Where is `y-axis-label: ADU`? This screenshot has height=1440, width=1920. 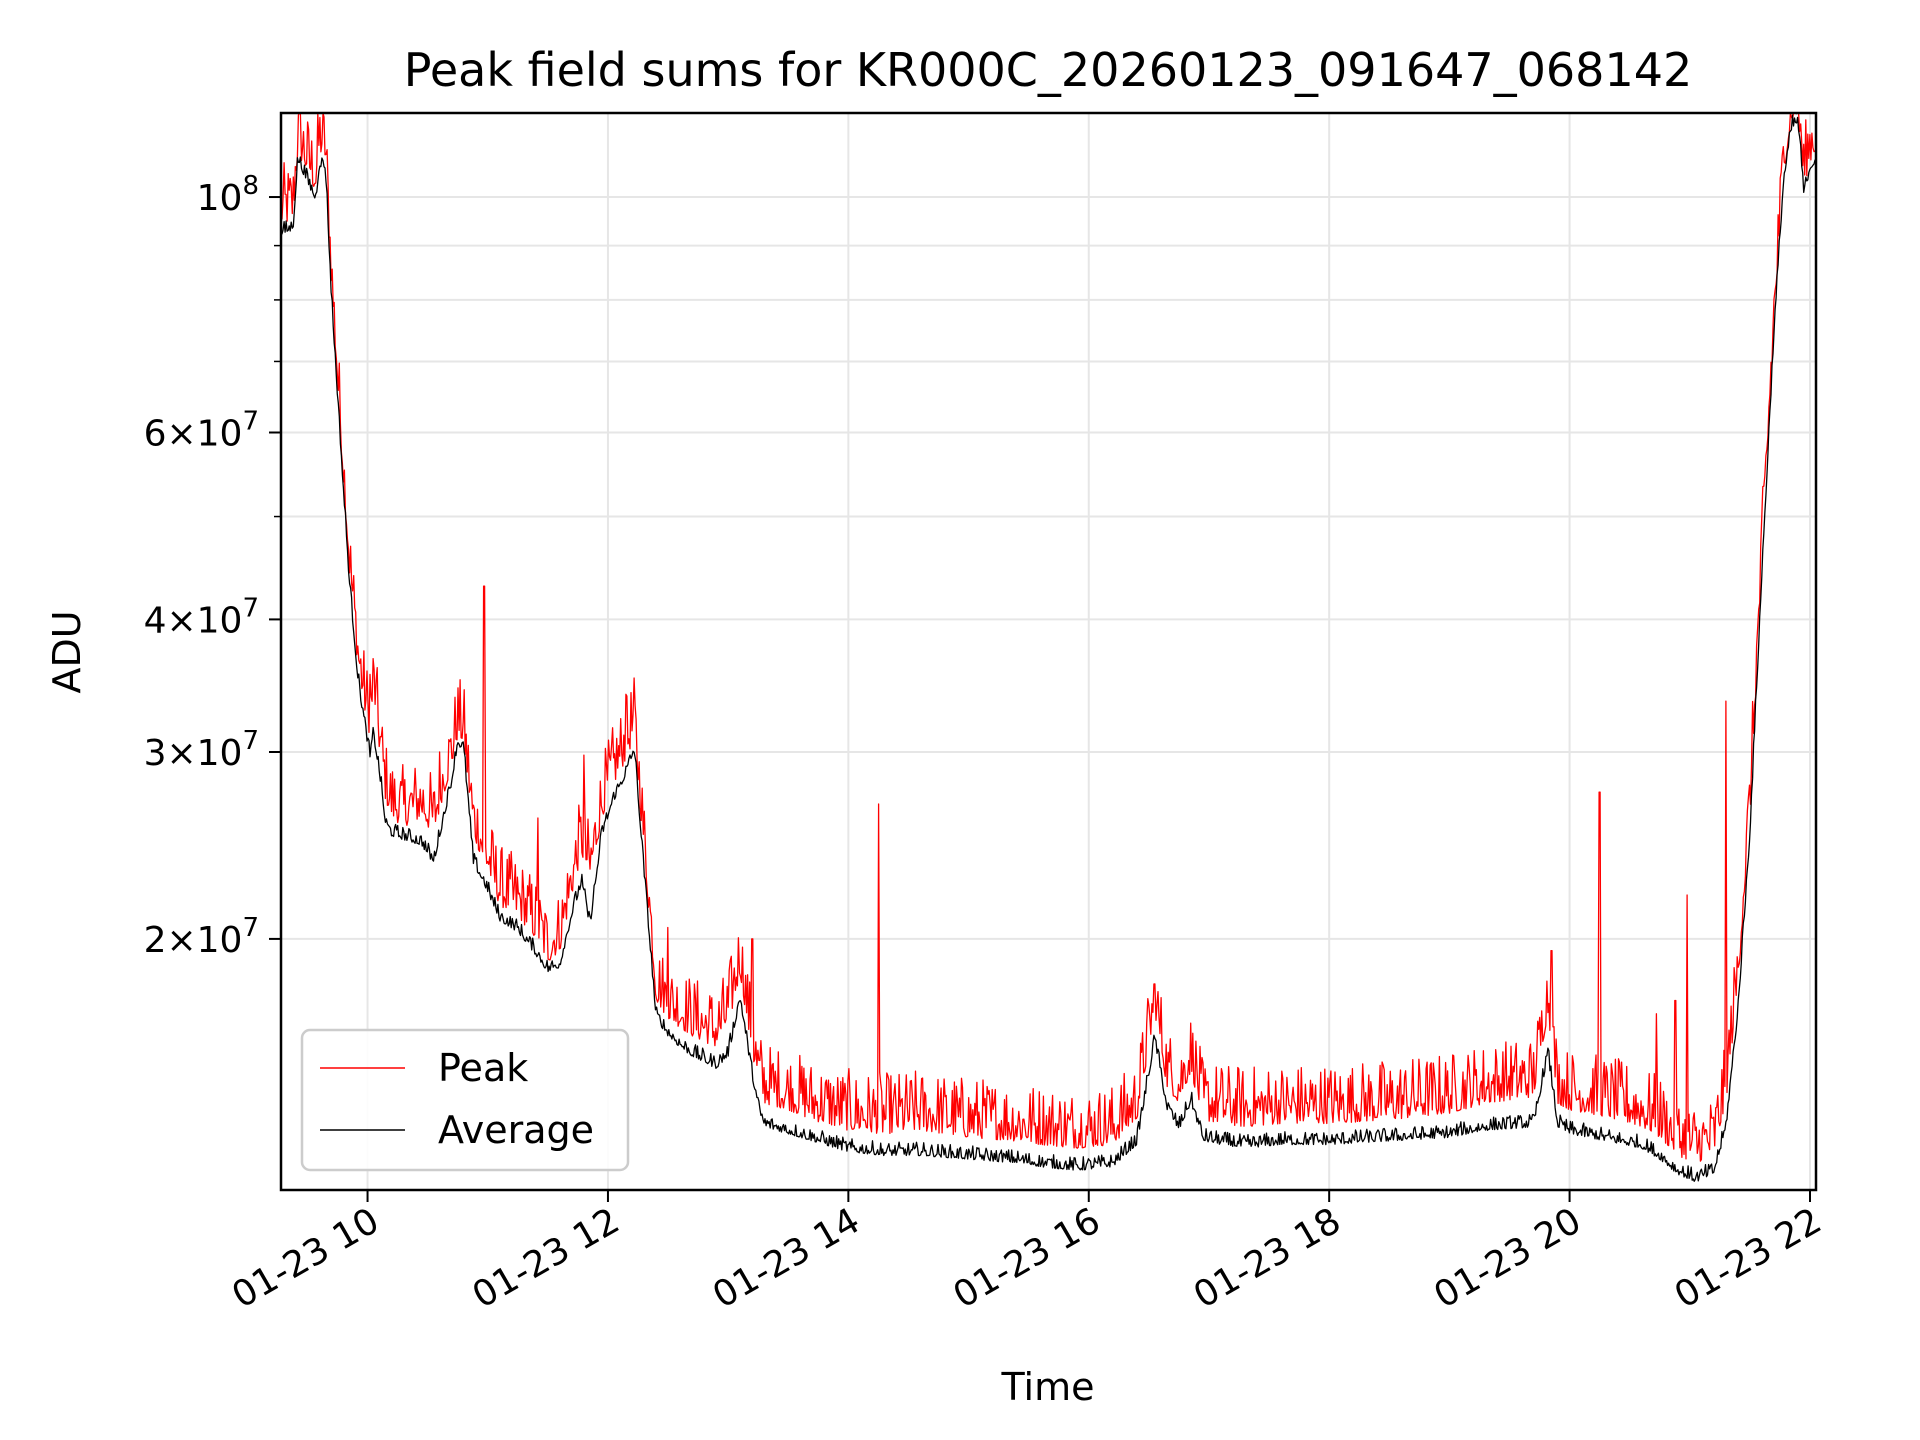 y-axis-label: ADU is located at coordinates (67, 651).